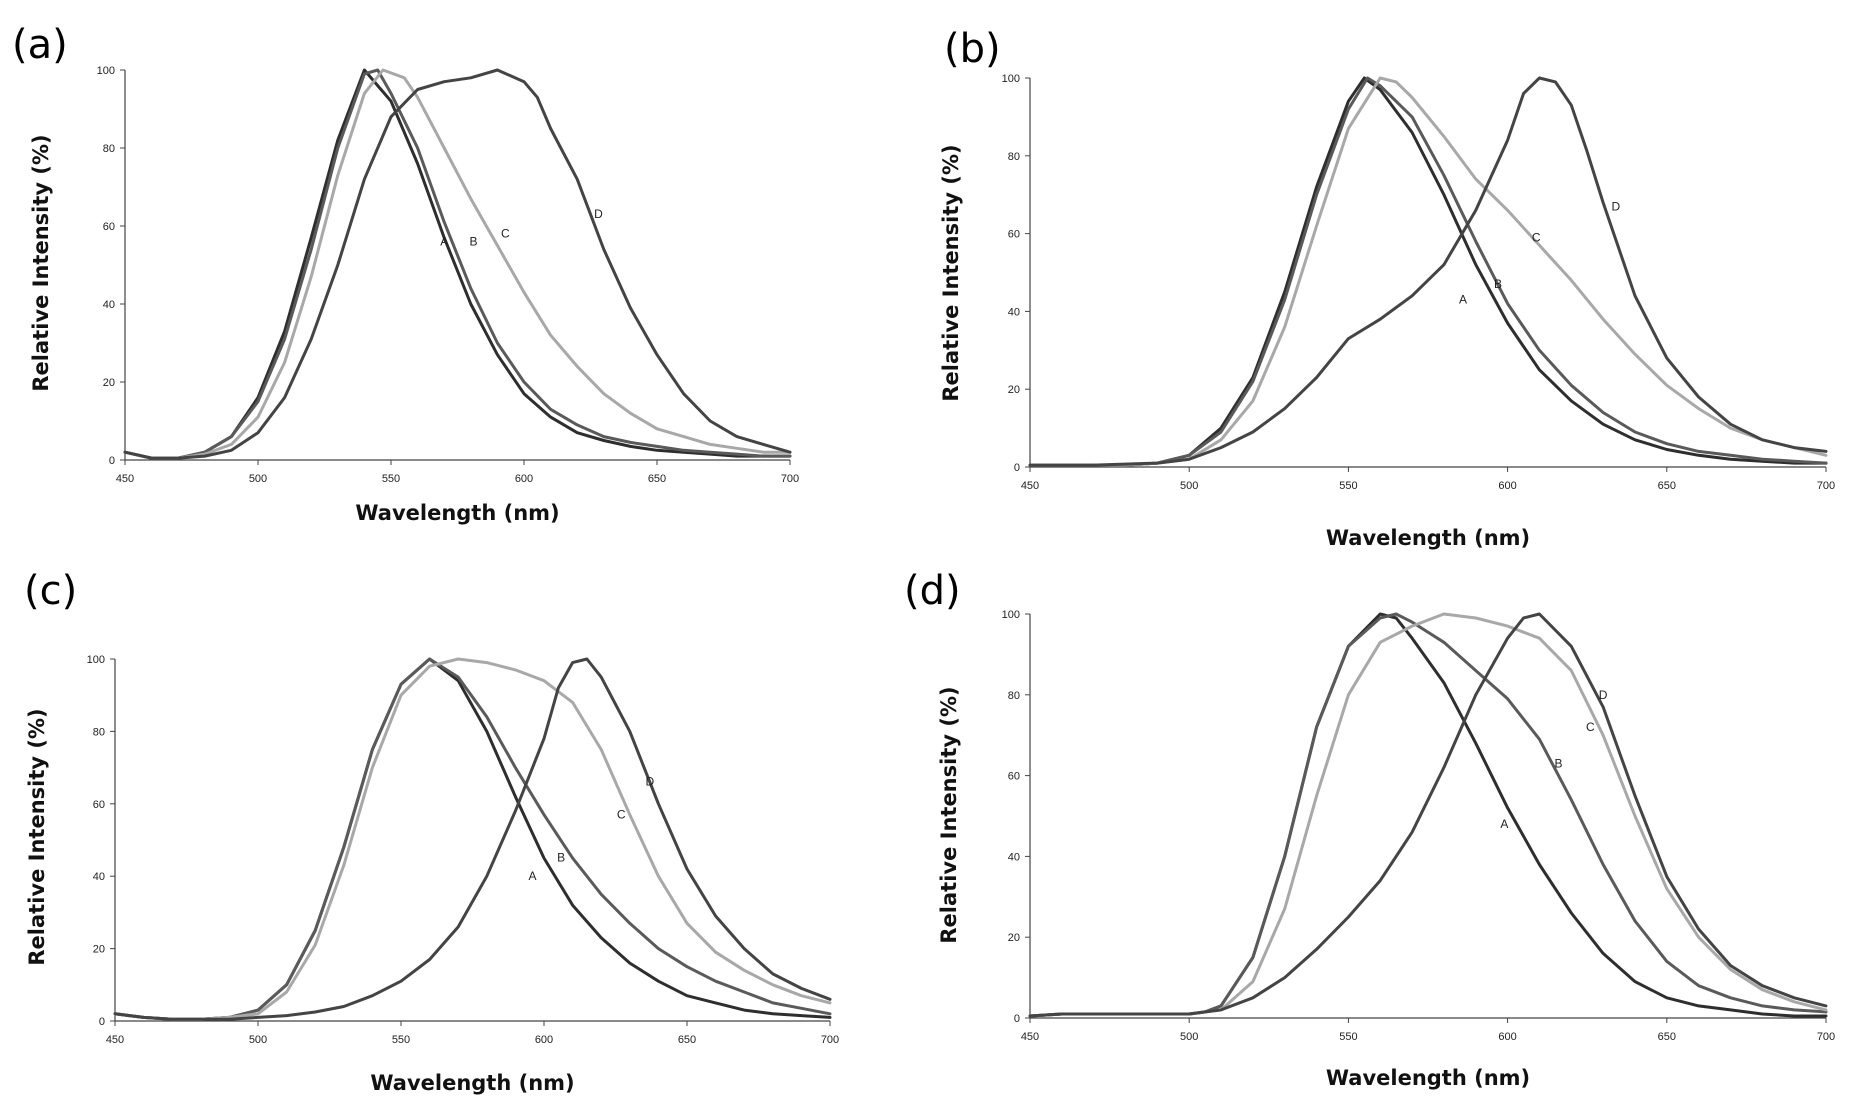 This screenshot has width=1861, height=1114. What do you see at coordinates (932, 591) in the screenshot?
I see `panel-label: (d)` at bounding box center [932, 591].